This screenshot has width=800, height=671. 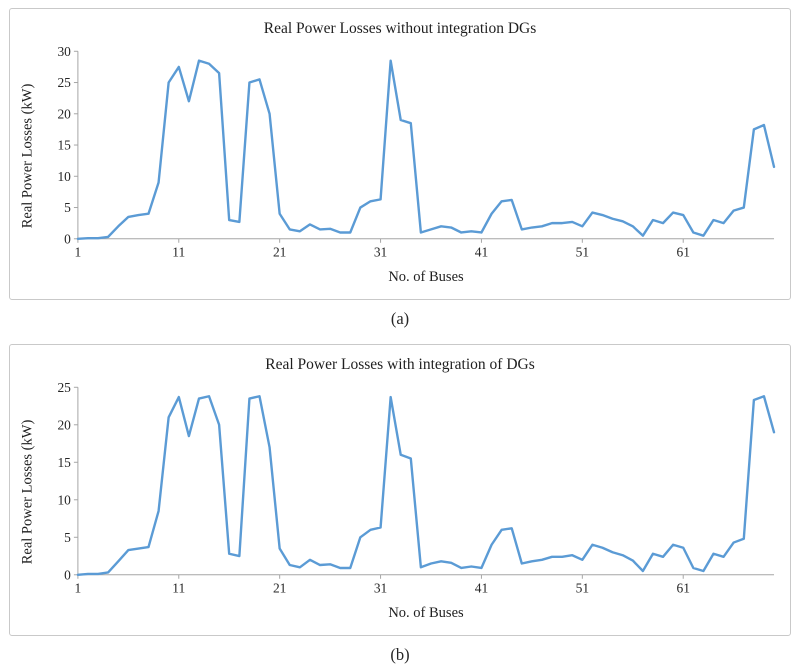 I want to click on chart-a-y-axis-title-text: Real Power Losses (kW), so click(x=27, y=156).